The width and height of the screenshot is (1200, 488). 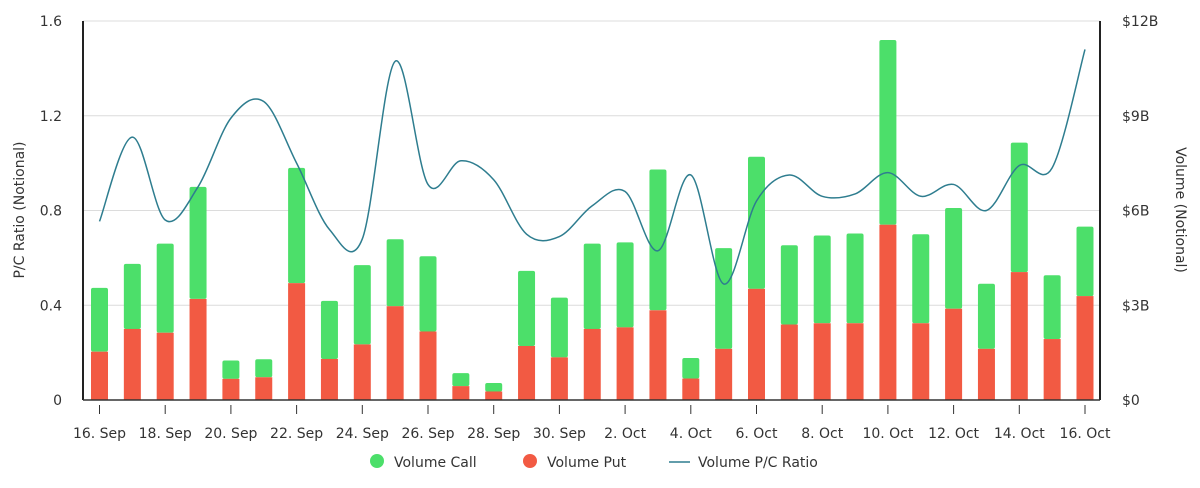 What do you see at coordinates (362, 434) in the screenshot?
I see `x-tick-label: 24. Sep` at bounding box center [362, 434].